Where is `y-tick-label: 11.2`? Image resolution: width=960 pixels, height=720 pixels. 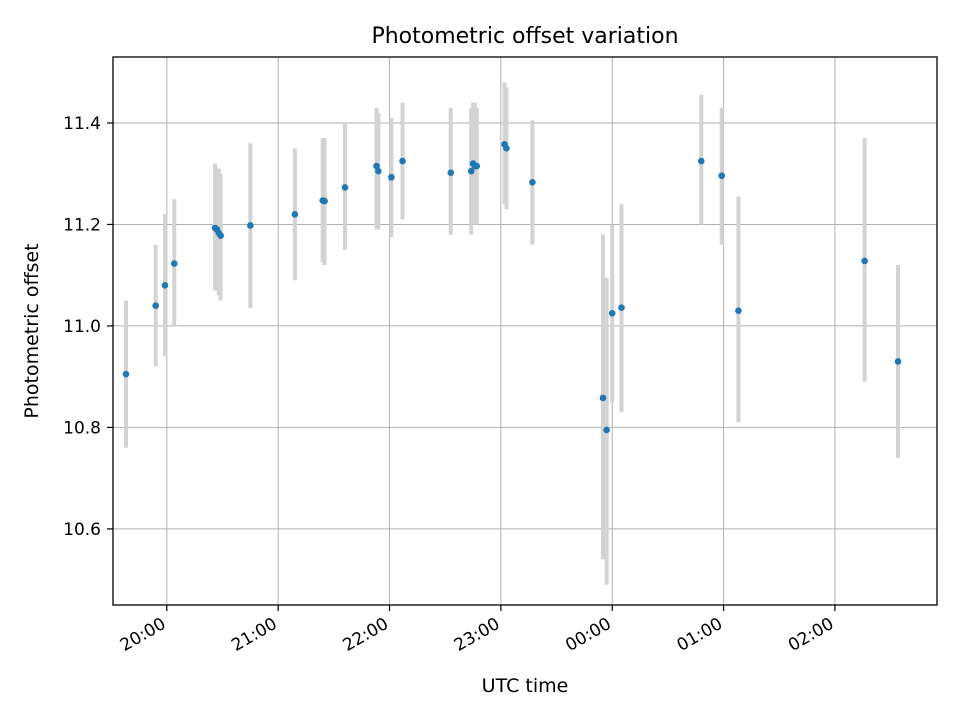
y-tick-label: 11.2 is located at coordinates (82, 225).